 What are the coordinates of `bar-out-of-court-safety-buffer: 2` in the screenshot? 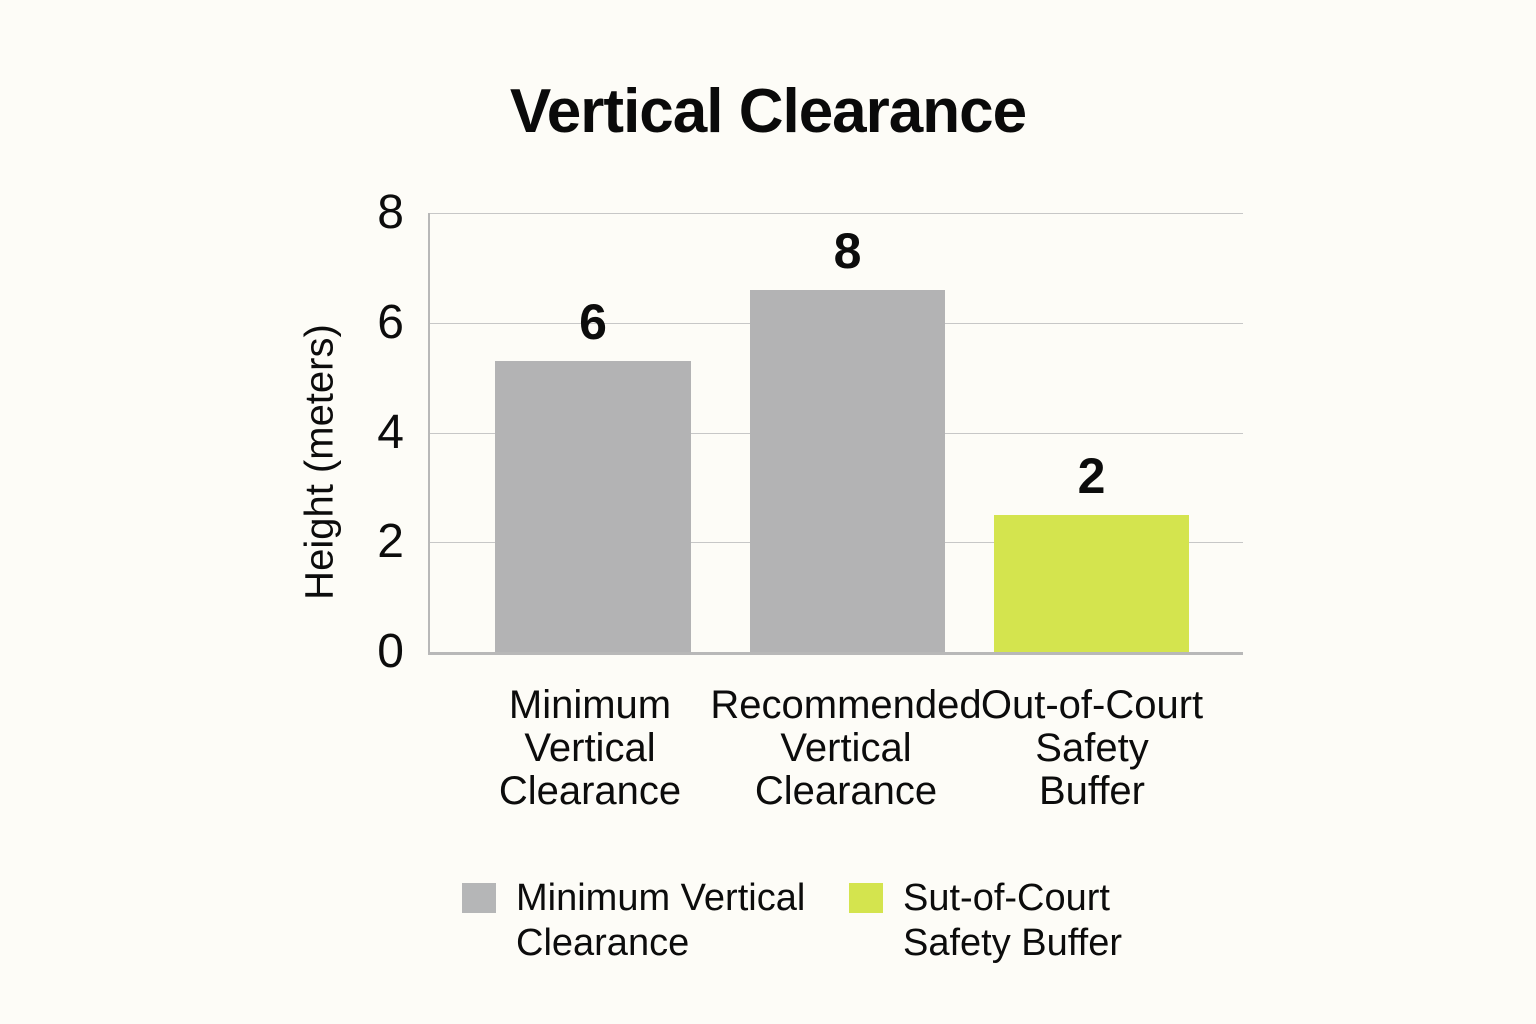 It's located at (1091, 551).